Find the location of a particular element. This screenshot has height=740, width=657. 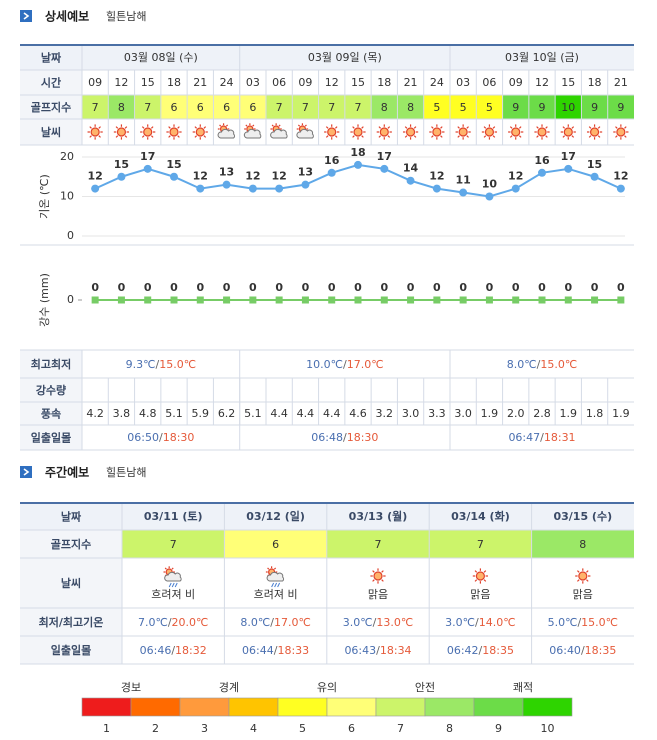

time: 21 is located at coordinates (621, 82).